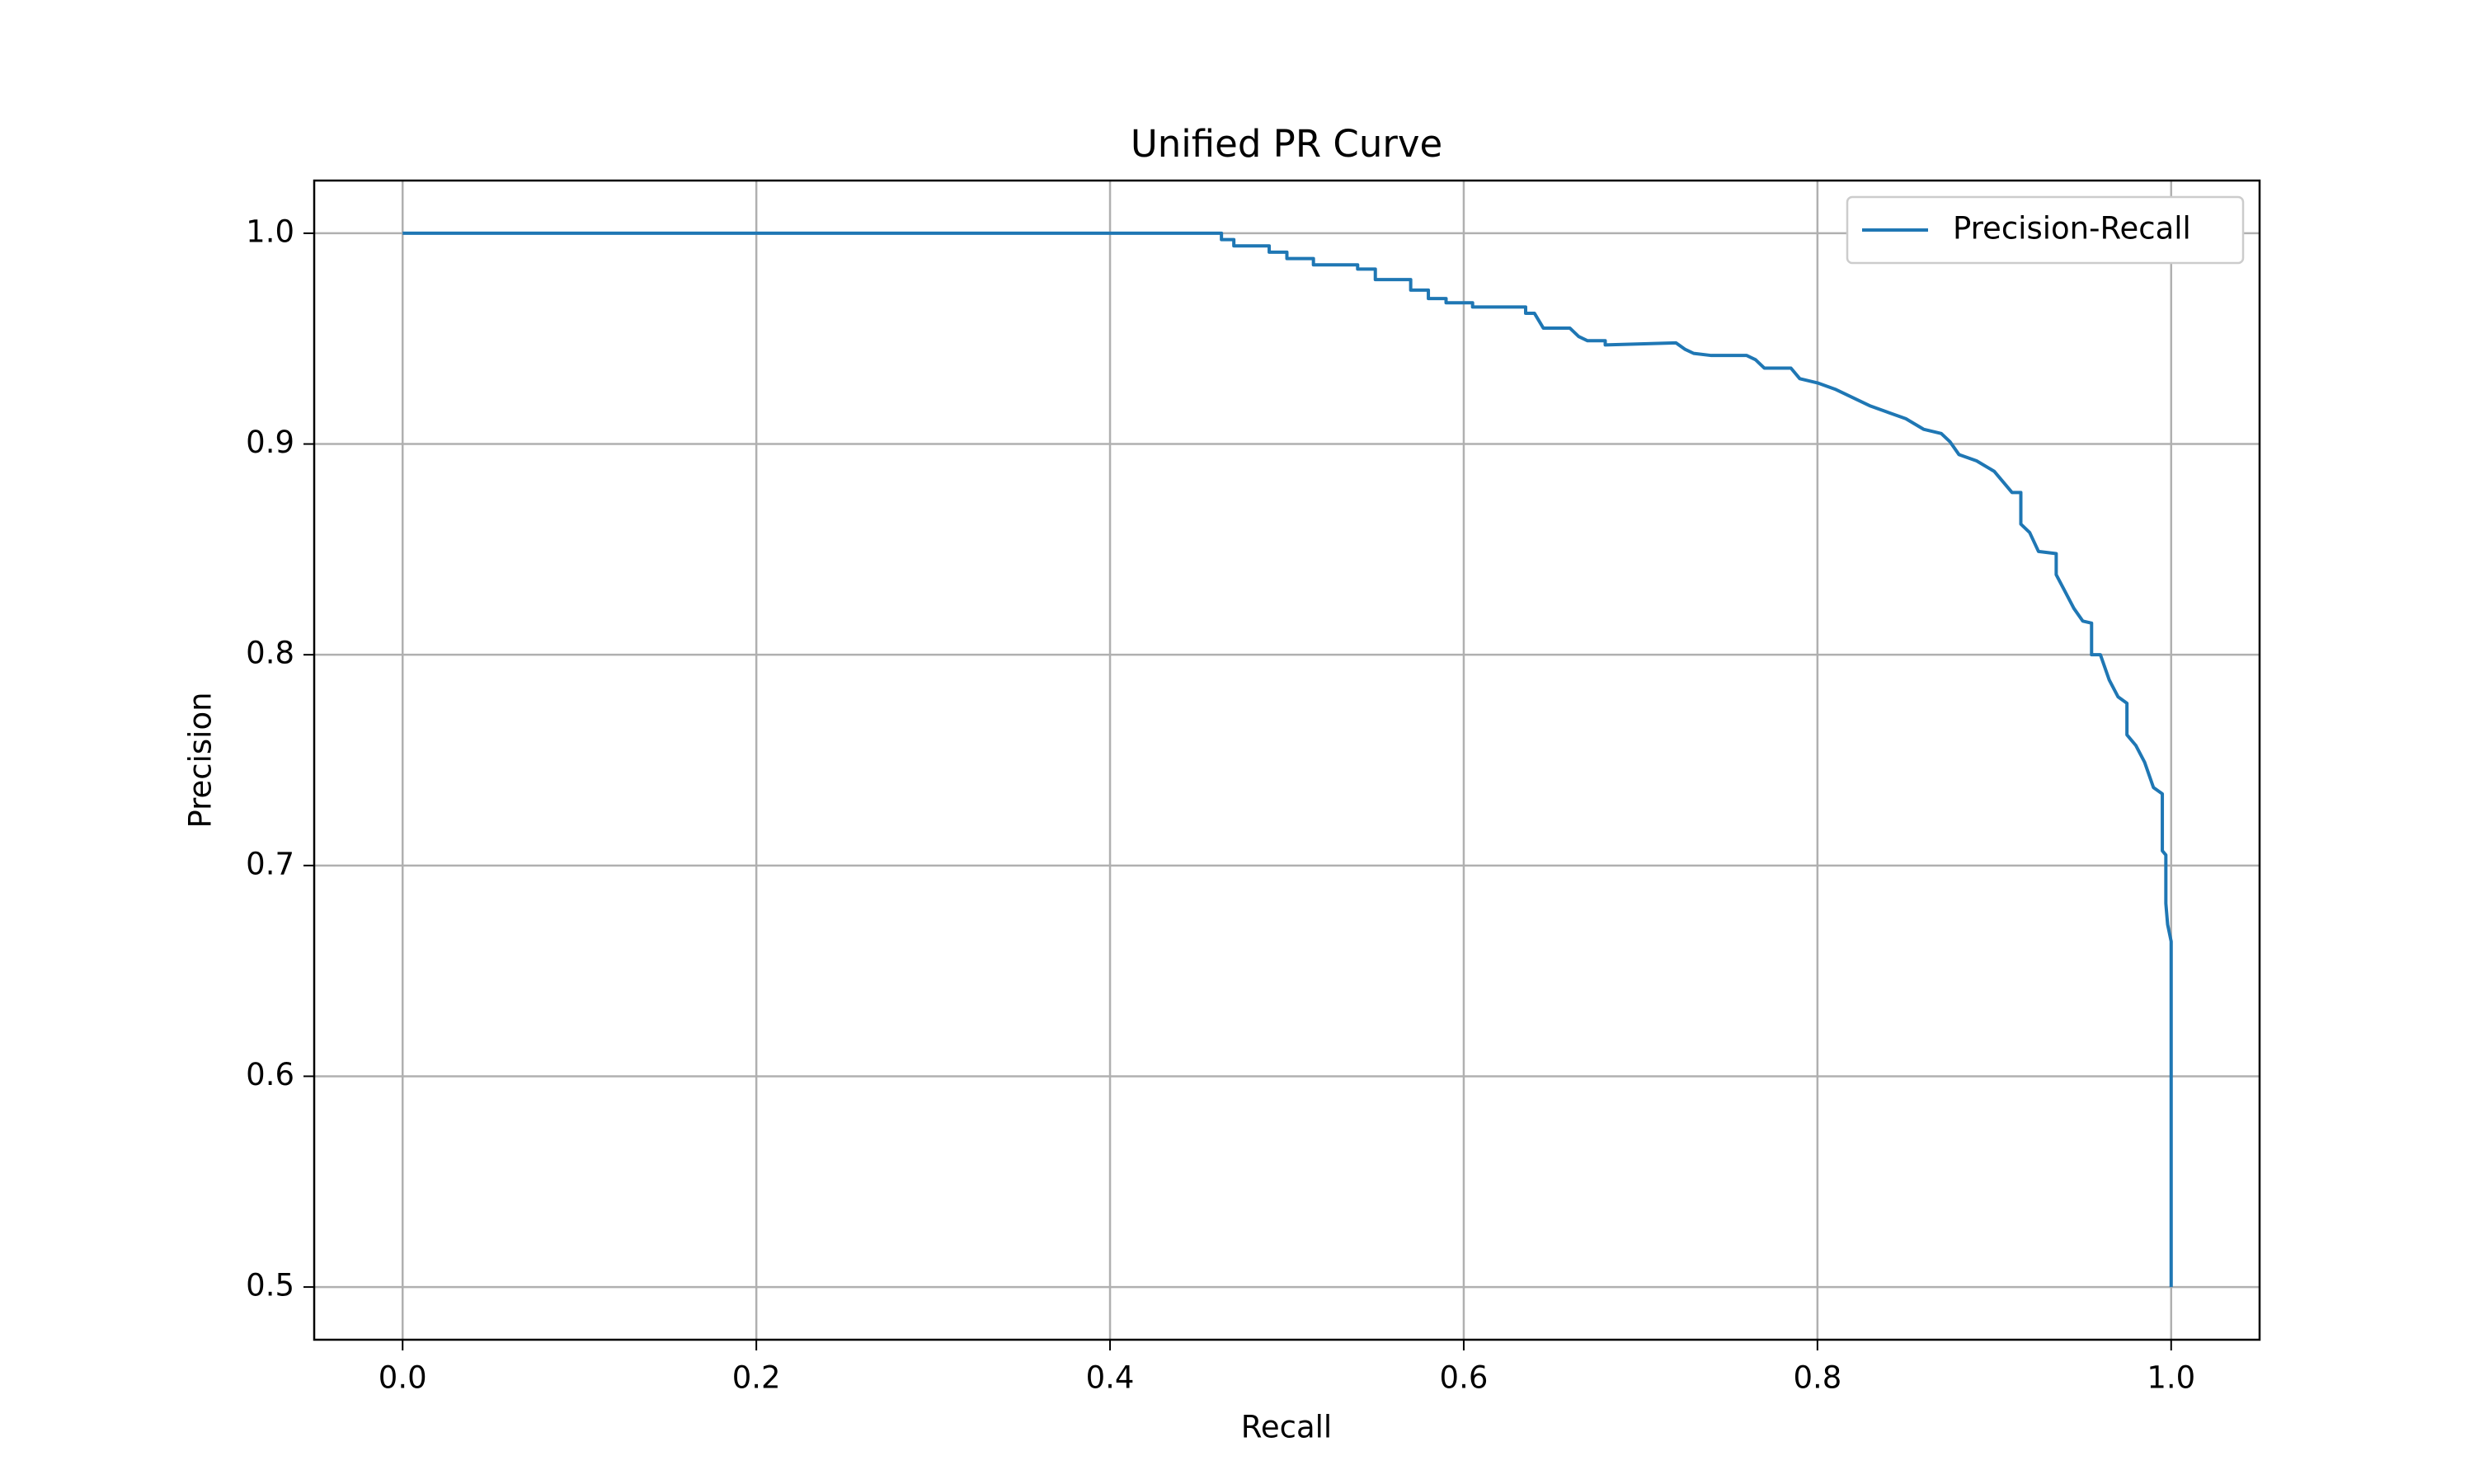  What do you see at coordinates (403, 1378) in the screenshot?
I see `x-tick-label: 0.0` at bounding box center [403, 1378].